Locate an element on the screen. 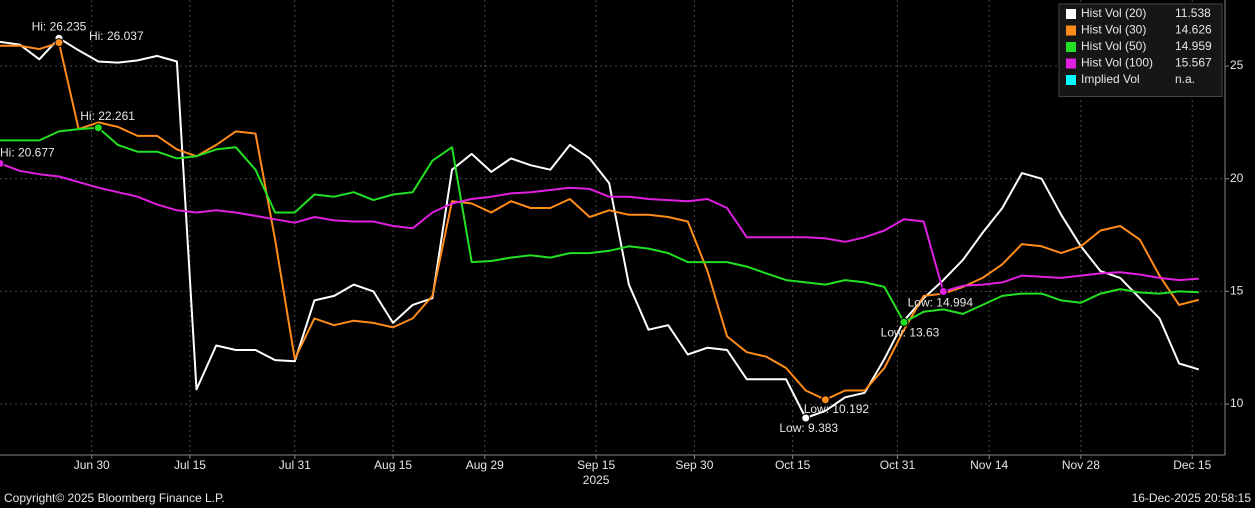  legend-label: Hist Vol (20) is located at coordinates (1113, 13).